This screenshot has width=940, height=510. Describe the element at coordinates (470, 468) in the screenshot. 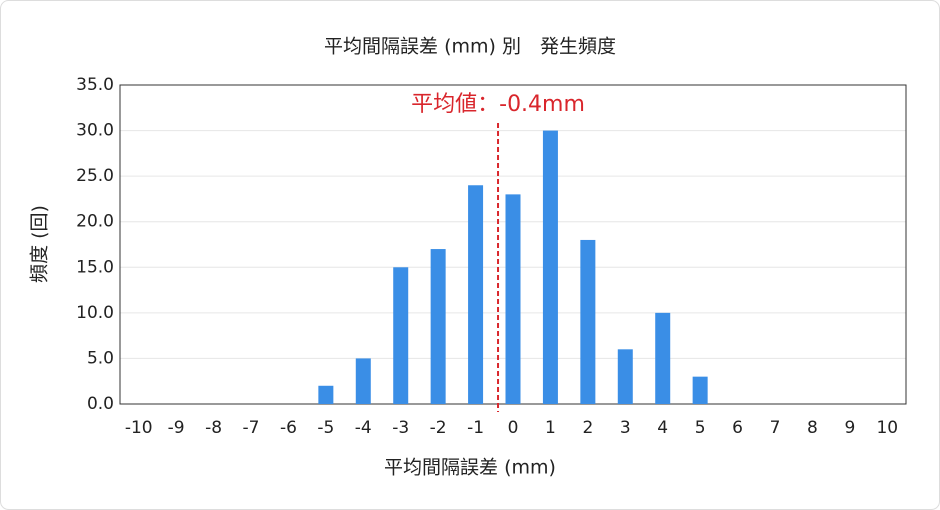

I see `x-axis-label: 平均間隔誤差 (mm)` at that location.